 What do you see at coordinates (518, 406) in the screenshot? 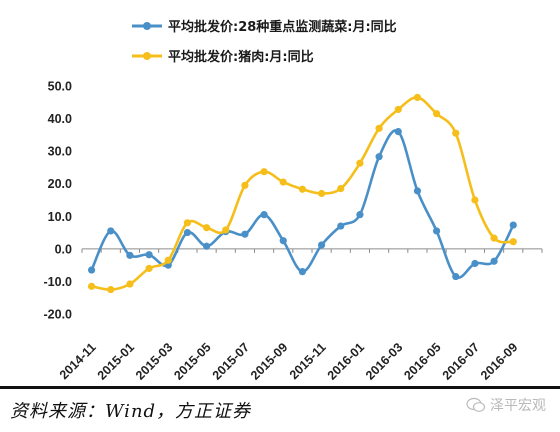
I see `watermark-text: 泽平宏观` at bounding box center [518, 406].